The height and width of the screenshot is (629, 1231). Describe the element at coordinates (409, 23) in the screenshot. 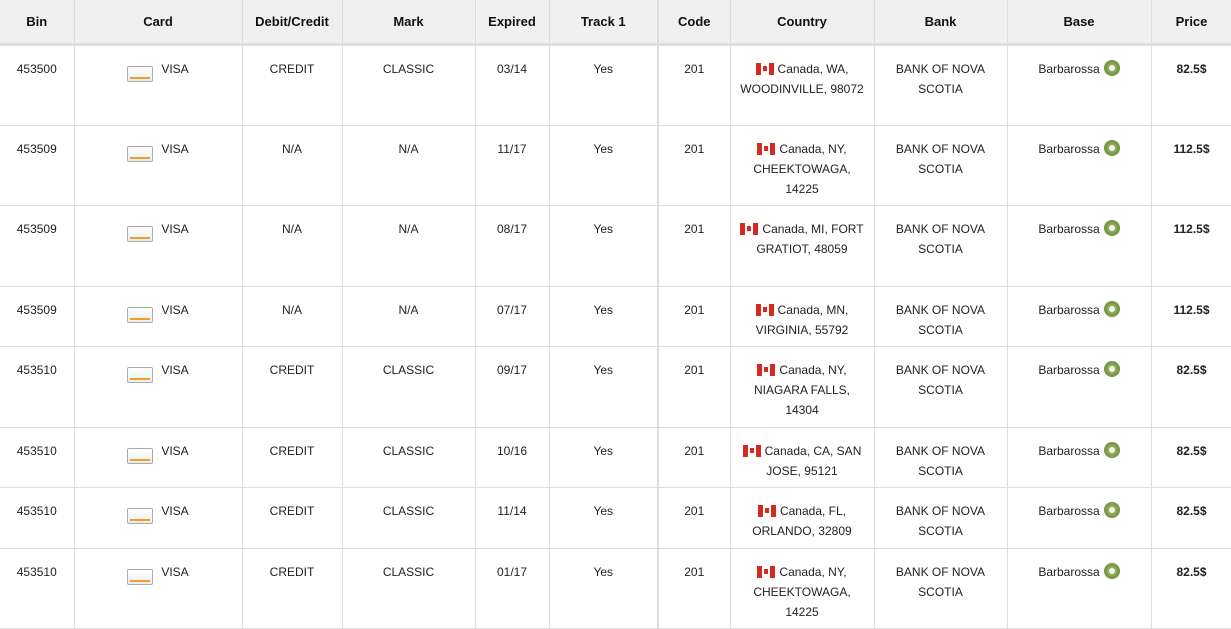

I see `column-header-mark: Mark` at that location.